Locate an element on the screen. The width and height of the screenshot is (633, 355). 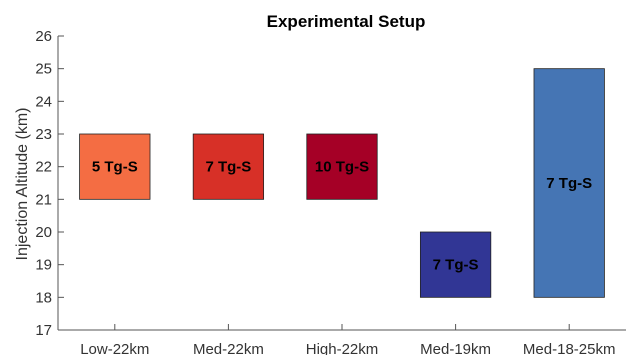
x-tick-label: Low-22km is located at coordinates (114, 348).